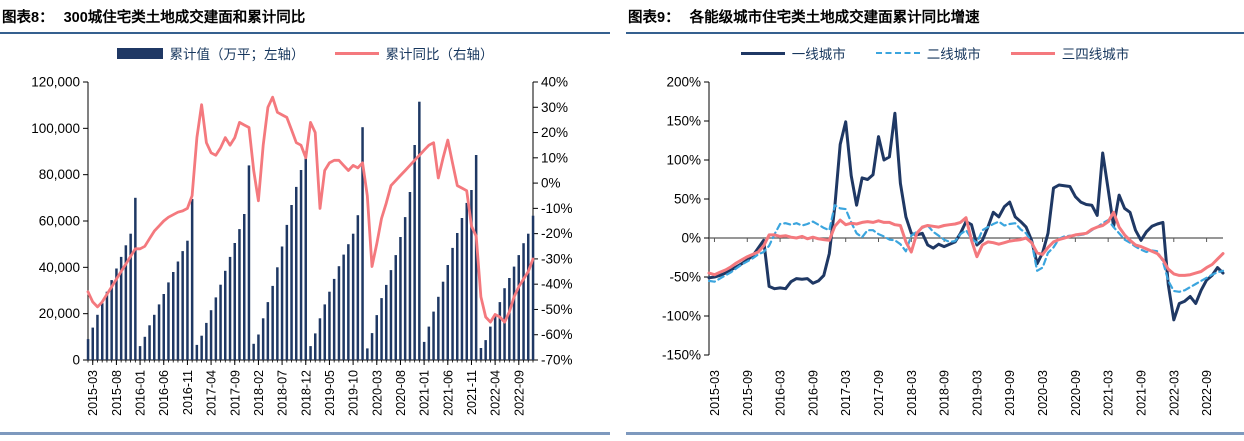 Image resolution: width=1244 pixels, height=441 pixels. Describe the element at coordinates (977, 393) in the screenshot. I see `svg-text: 2019-03` at that location.